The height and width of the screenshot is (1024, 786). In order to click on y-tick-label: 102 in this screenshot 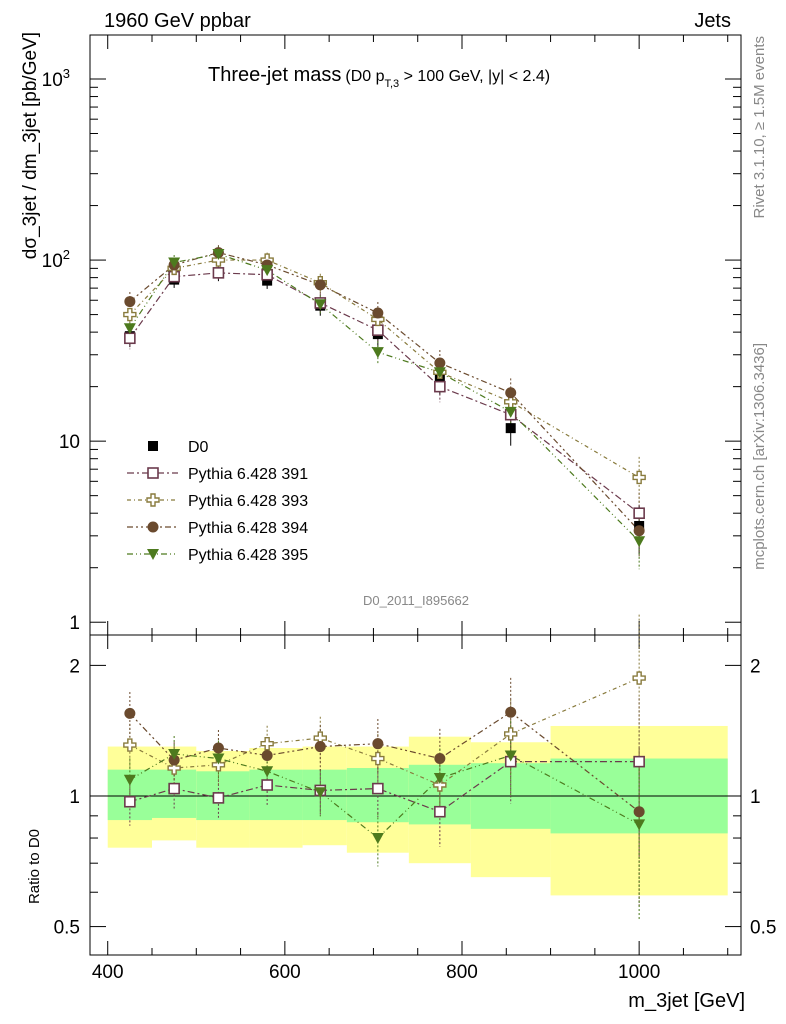, I will do `click(56, 259)`.